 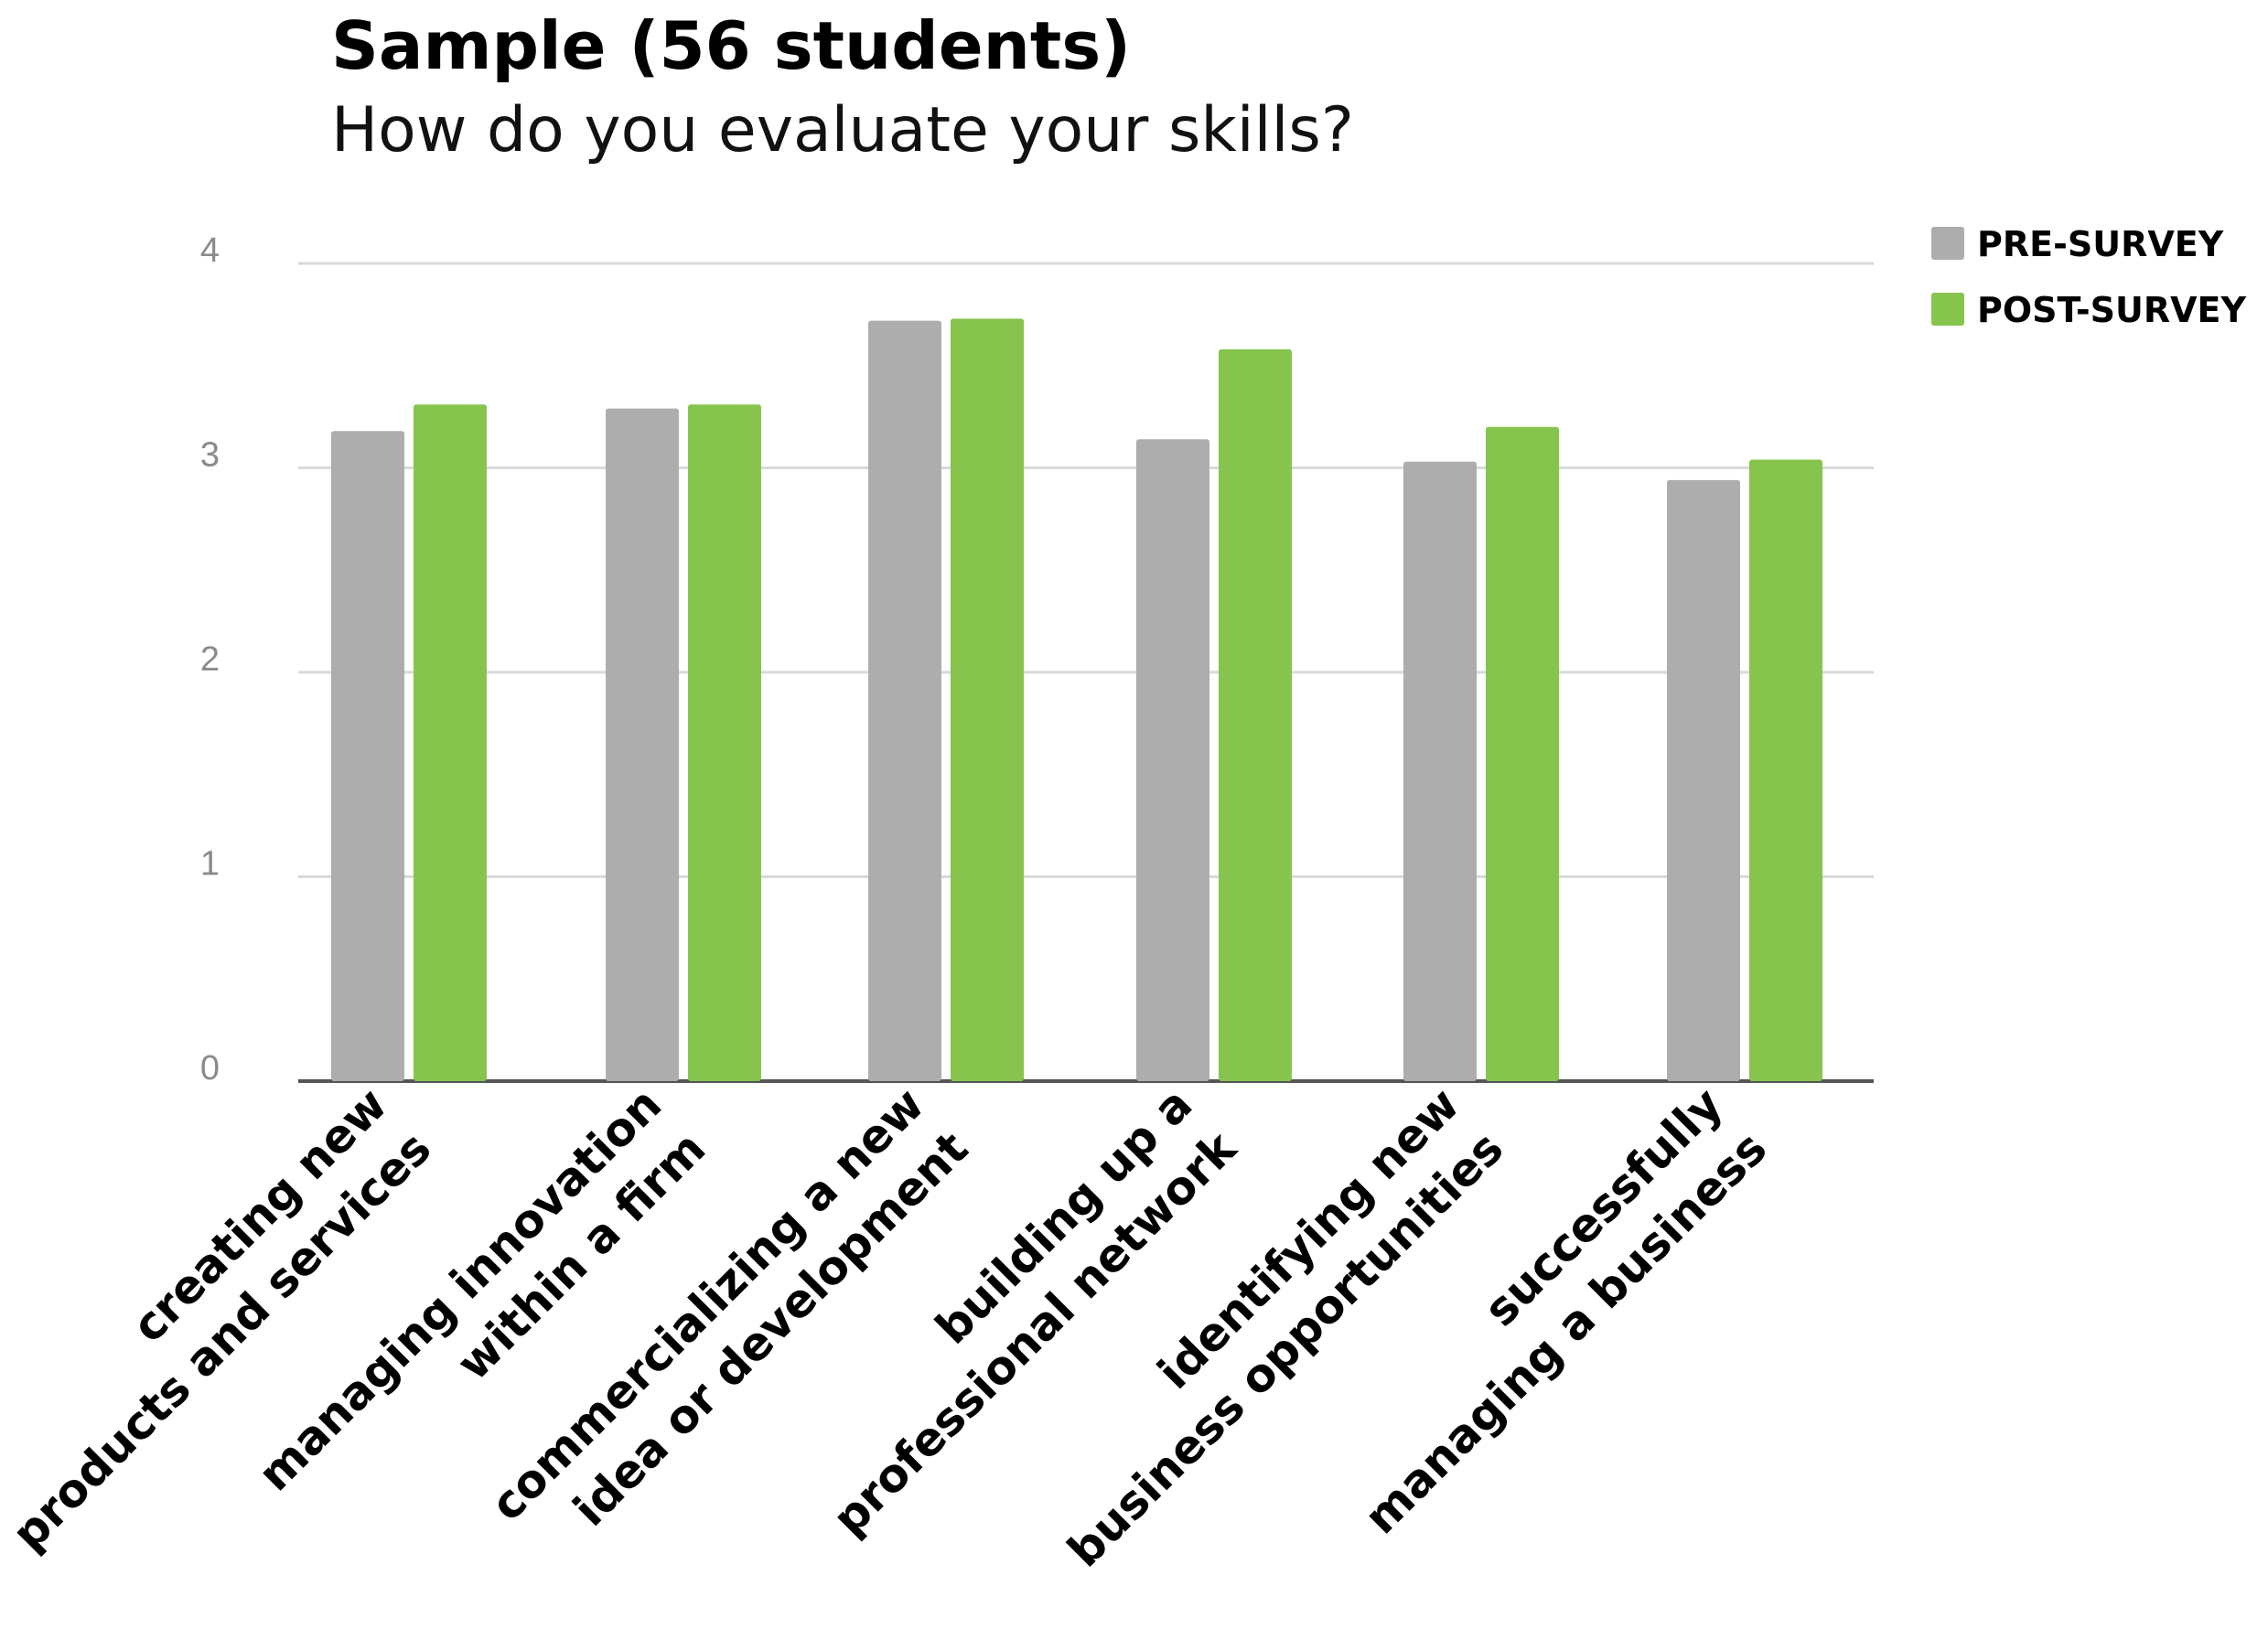 What do you see at coordinates (2089, 277) in the screenshot?
I see `legend: PRE-SURVEY POST-SURVEY` at bounding box center [2089, 277].